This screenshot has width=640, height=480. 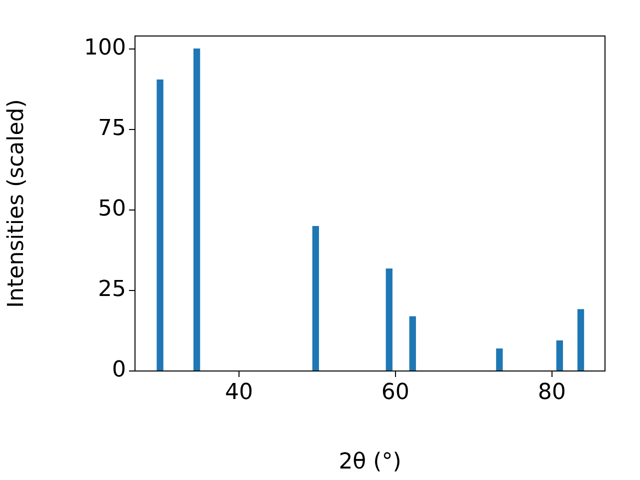 I want to click on x-tick-label: 60, so click(x=395, y=392).